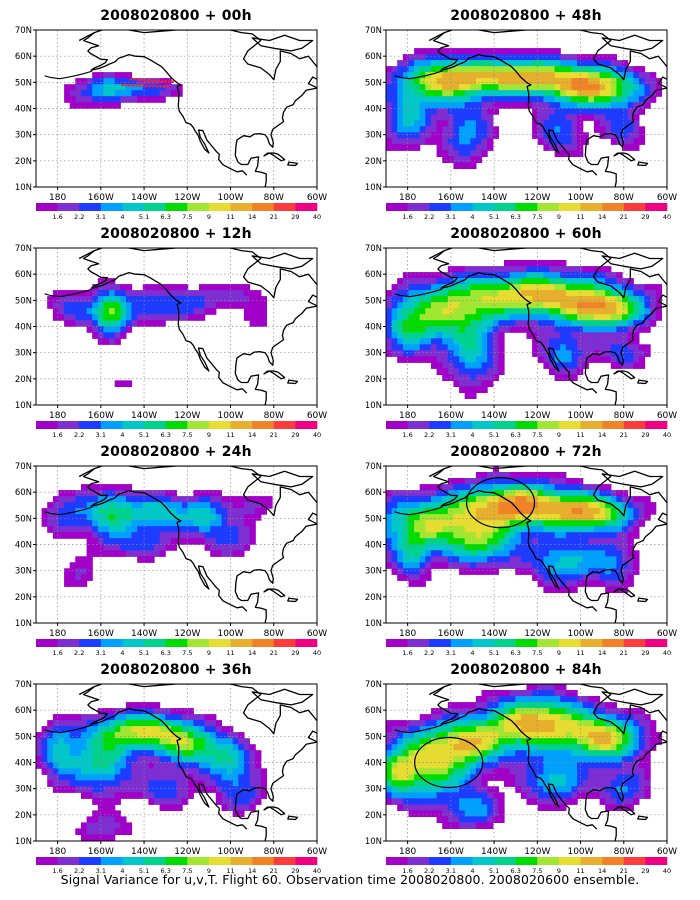 The image size is (700, 900). Describe the element at coordinates (373, 546) in the screenshot. I see `lat-tick-label: 40N` at that location.